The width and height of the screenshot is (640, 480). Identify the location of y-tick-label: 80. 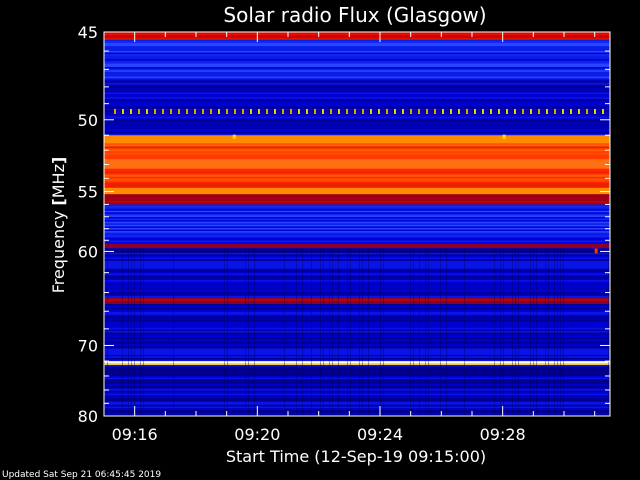
(88, 416).